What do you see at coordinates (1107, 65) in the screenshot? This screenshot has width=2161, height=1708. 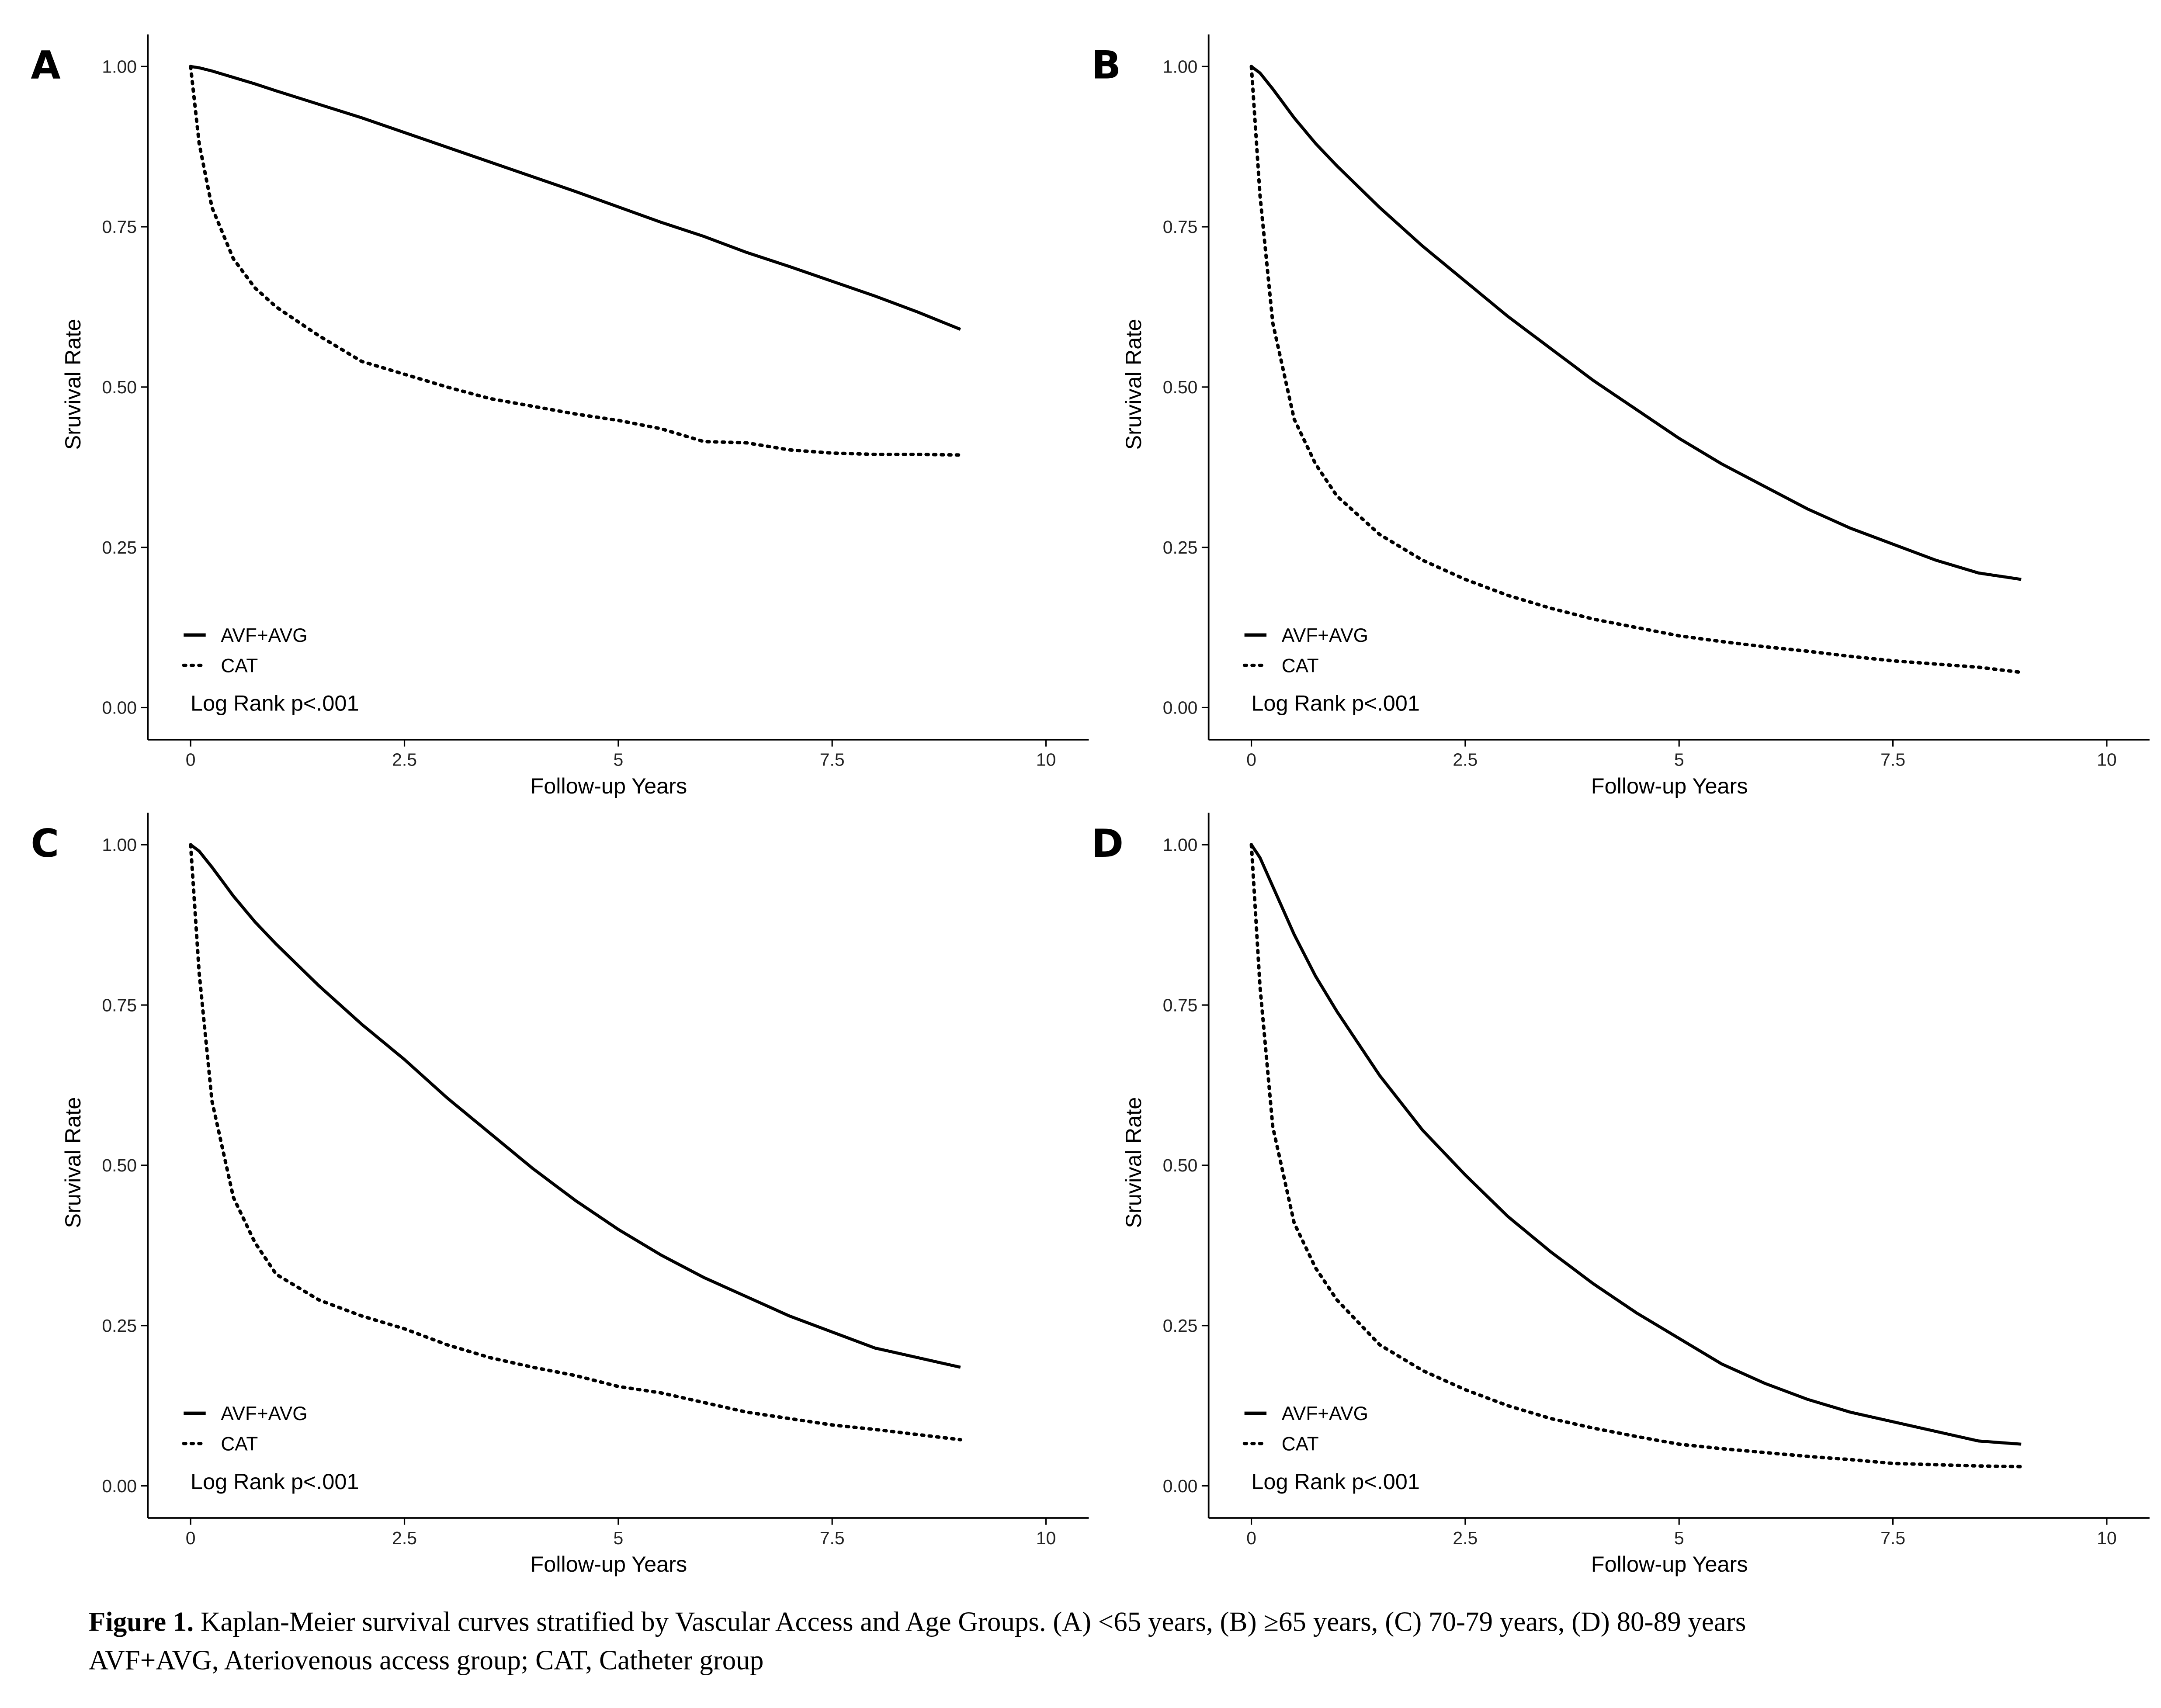 I see `panel-label: B` at bounding box center [1107, 65].